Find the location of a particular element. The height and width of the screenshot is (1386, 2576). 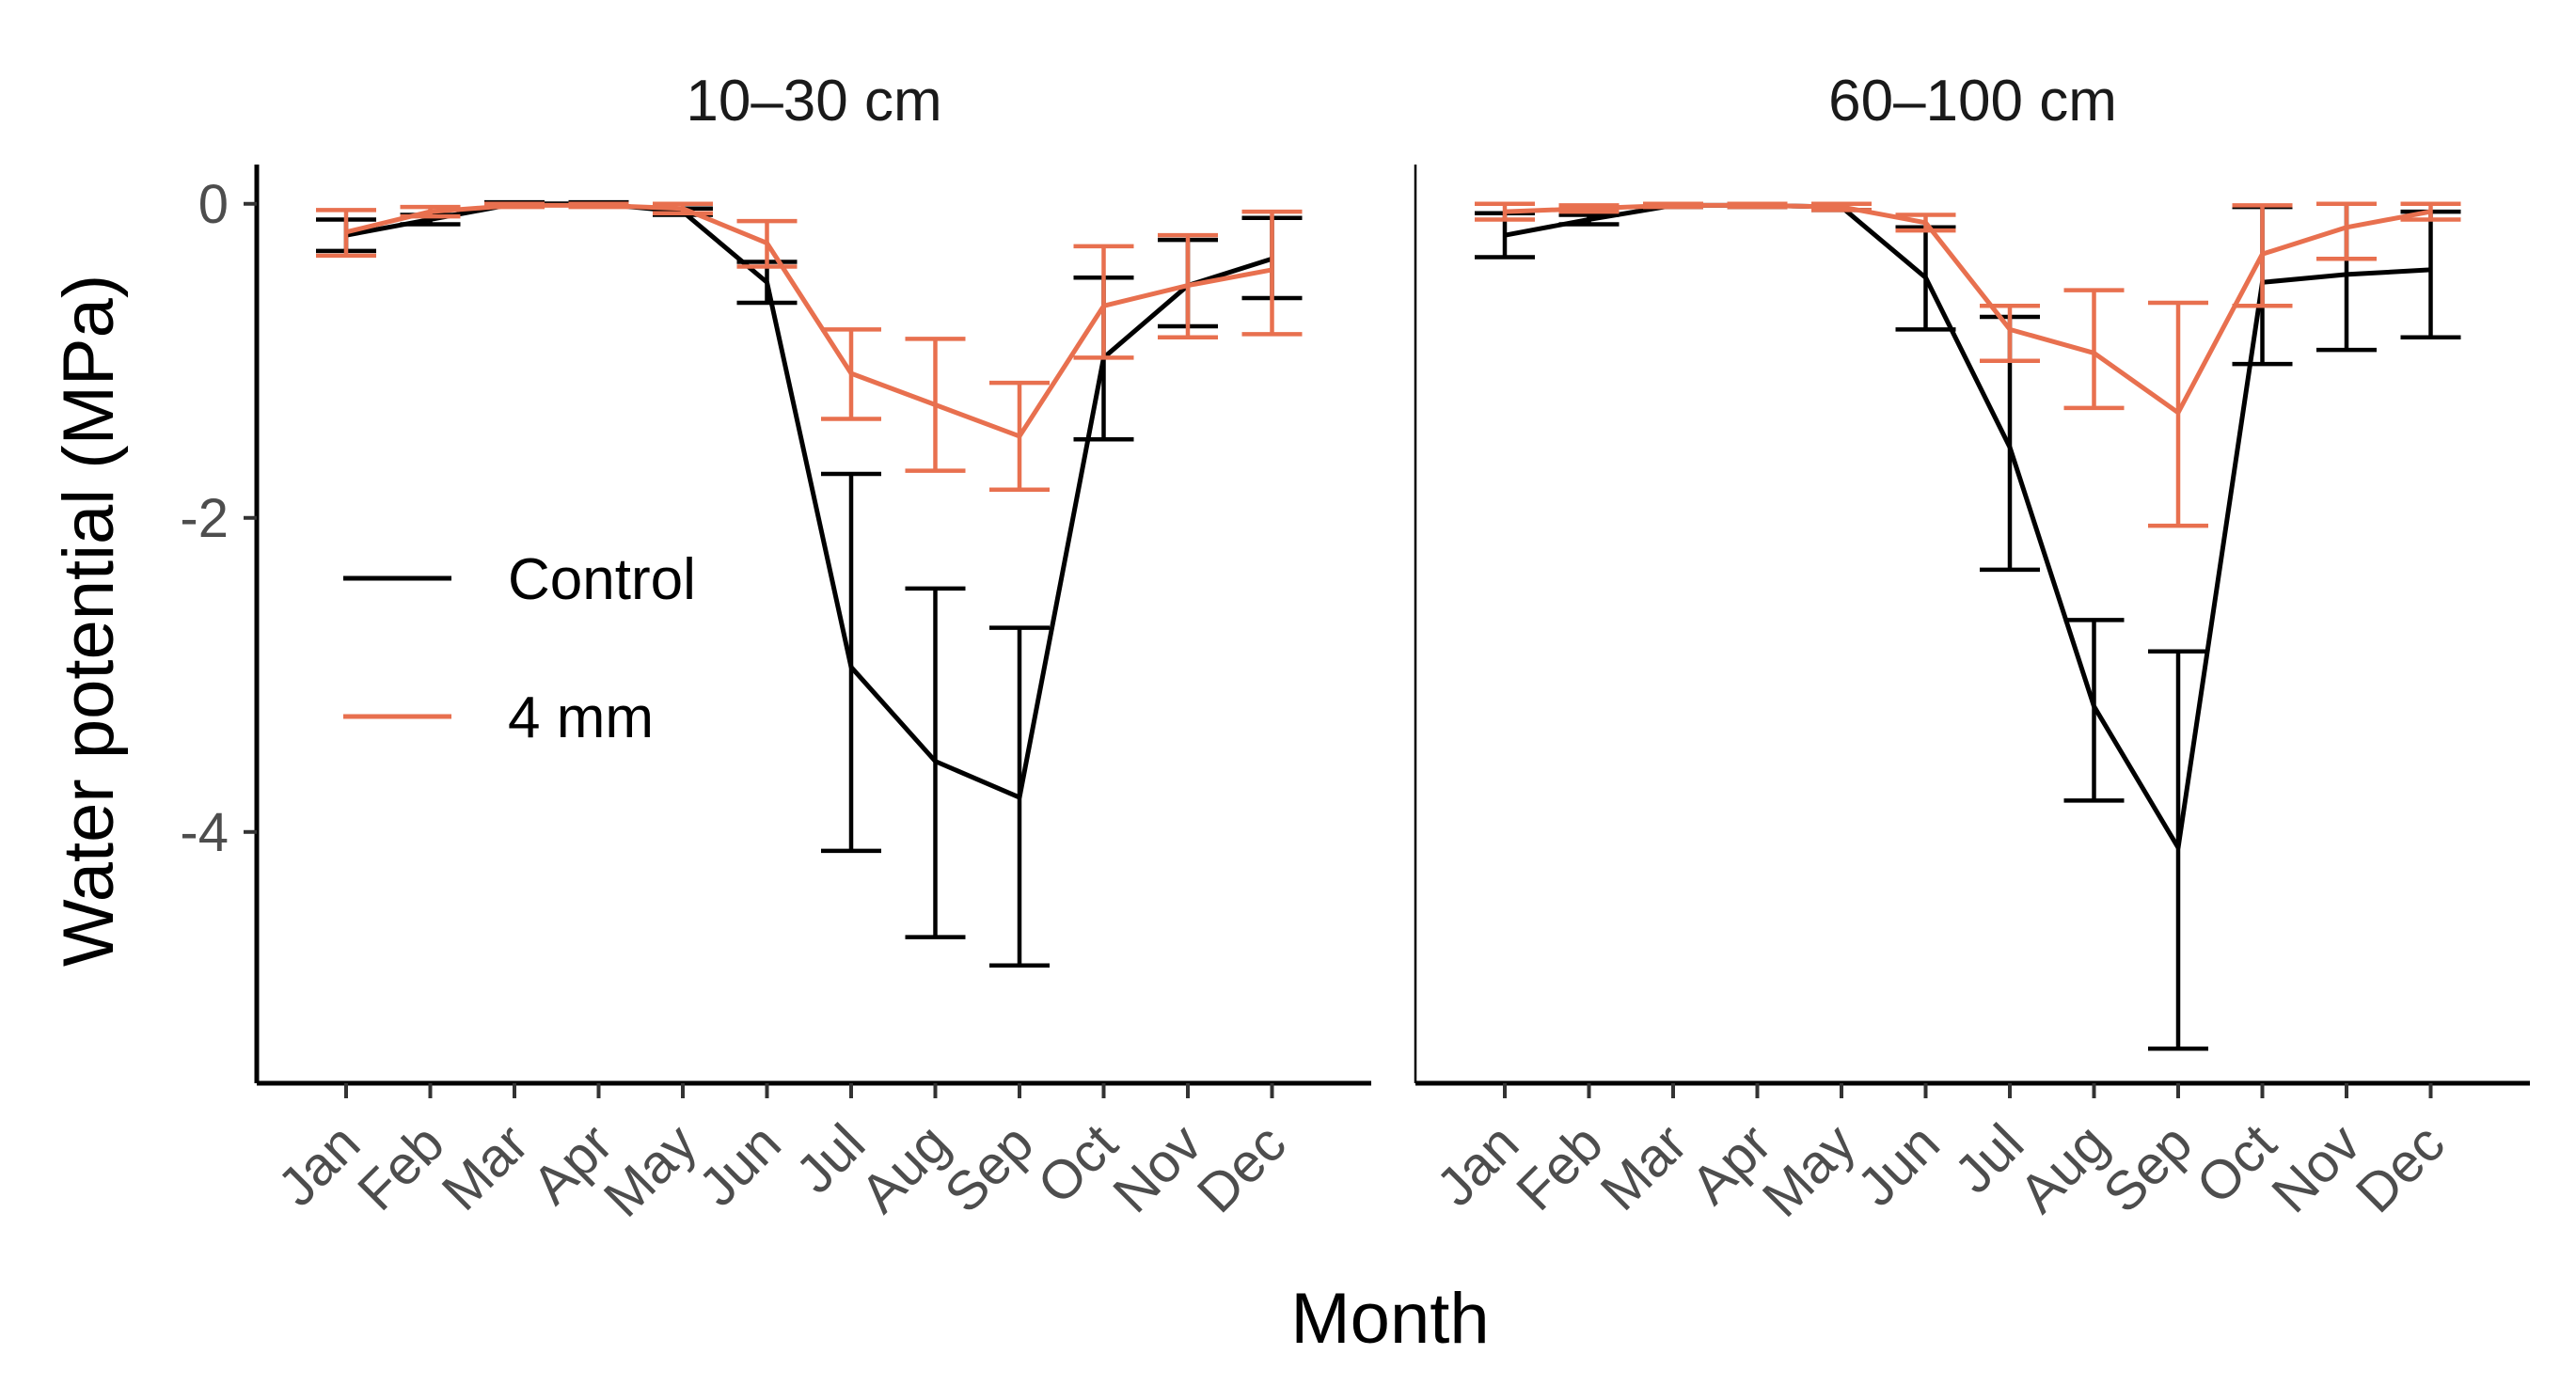

error-bar-sep is located at coordinates (2178, 850).